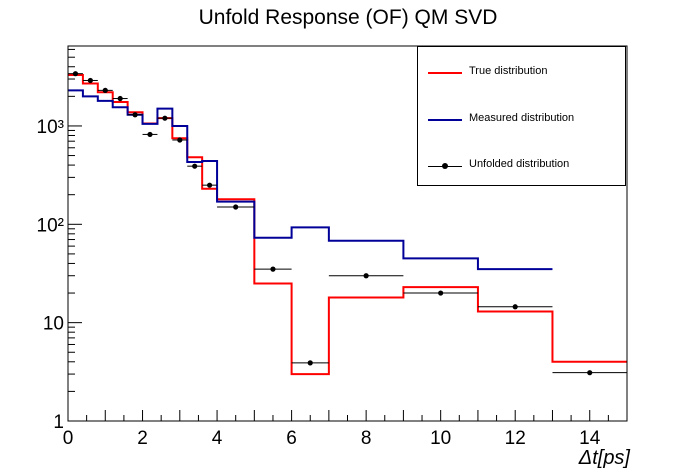 The width and height of the screenshot is (696, 472). I want to click on x-tick-label: 12, so click(515, 438).